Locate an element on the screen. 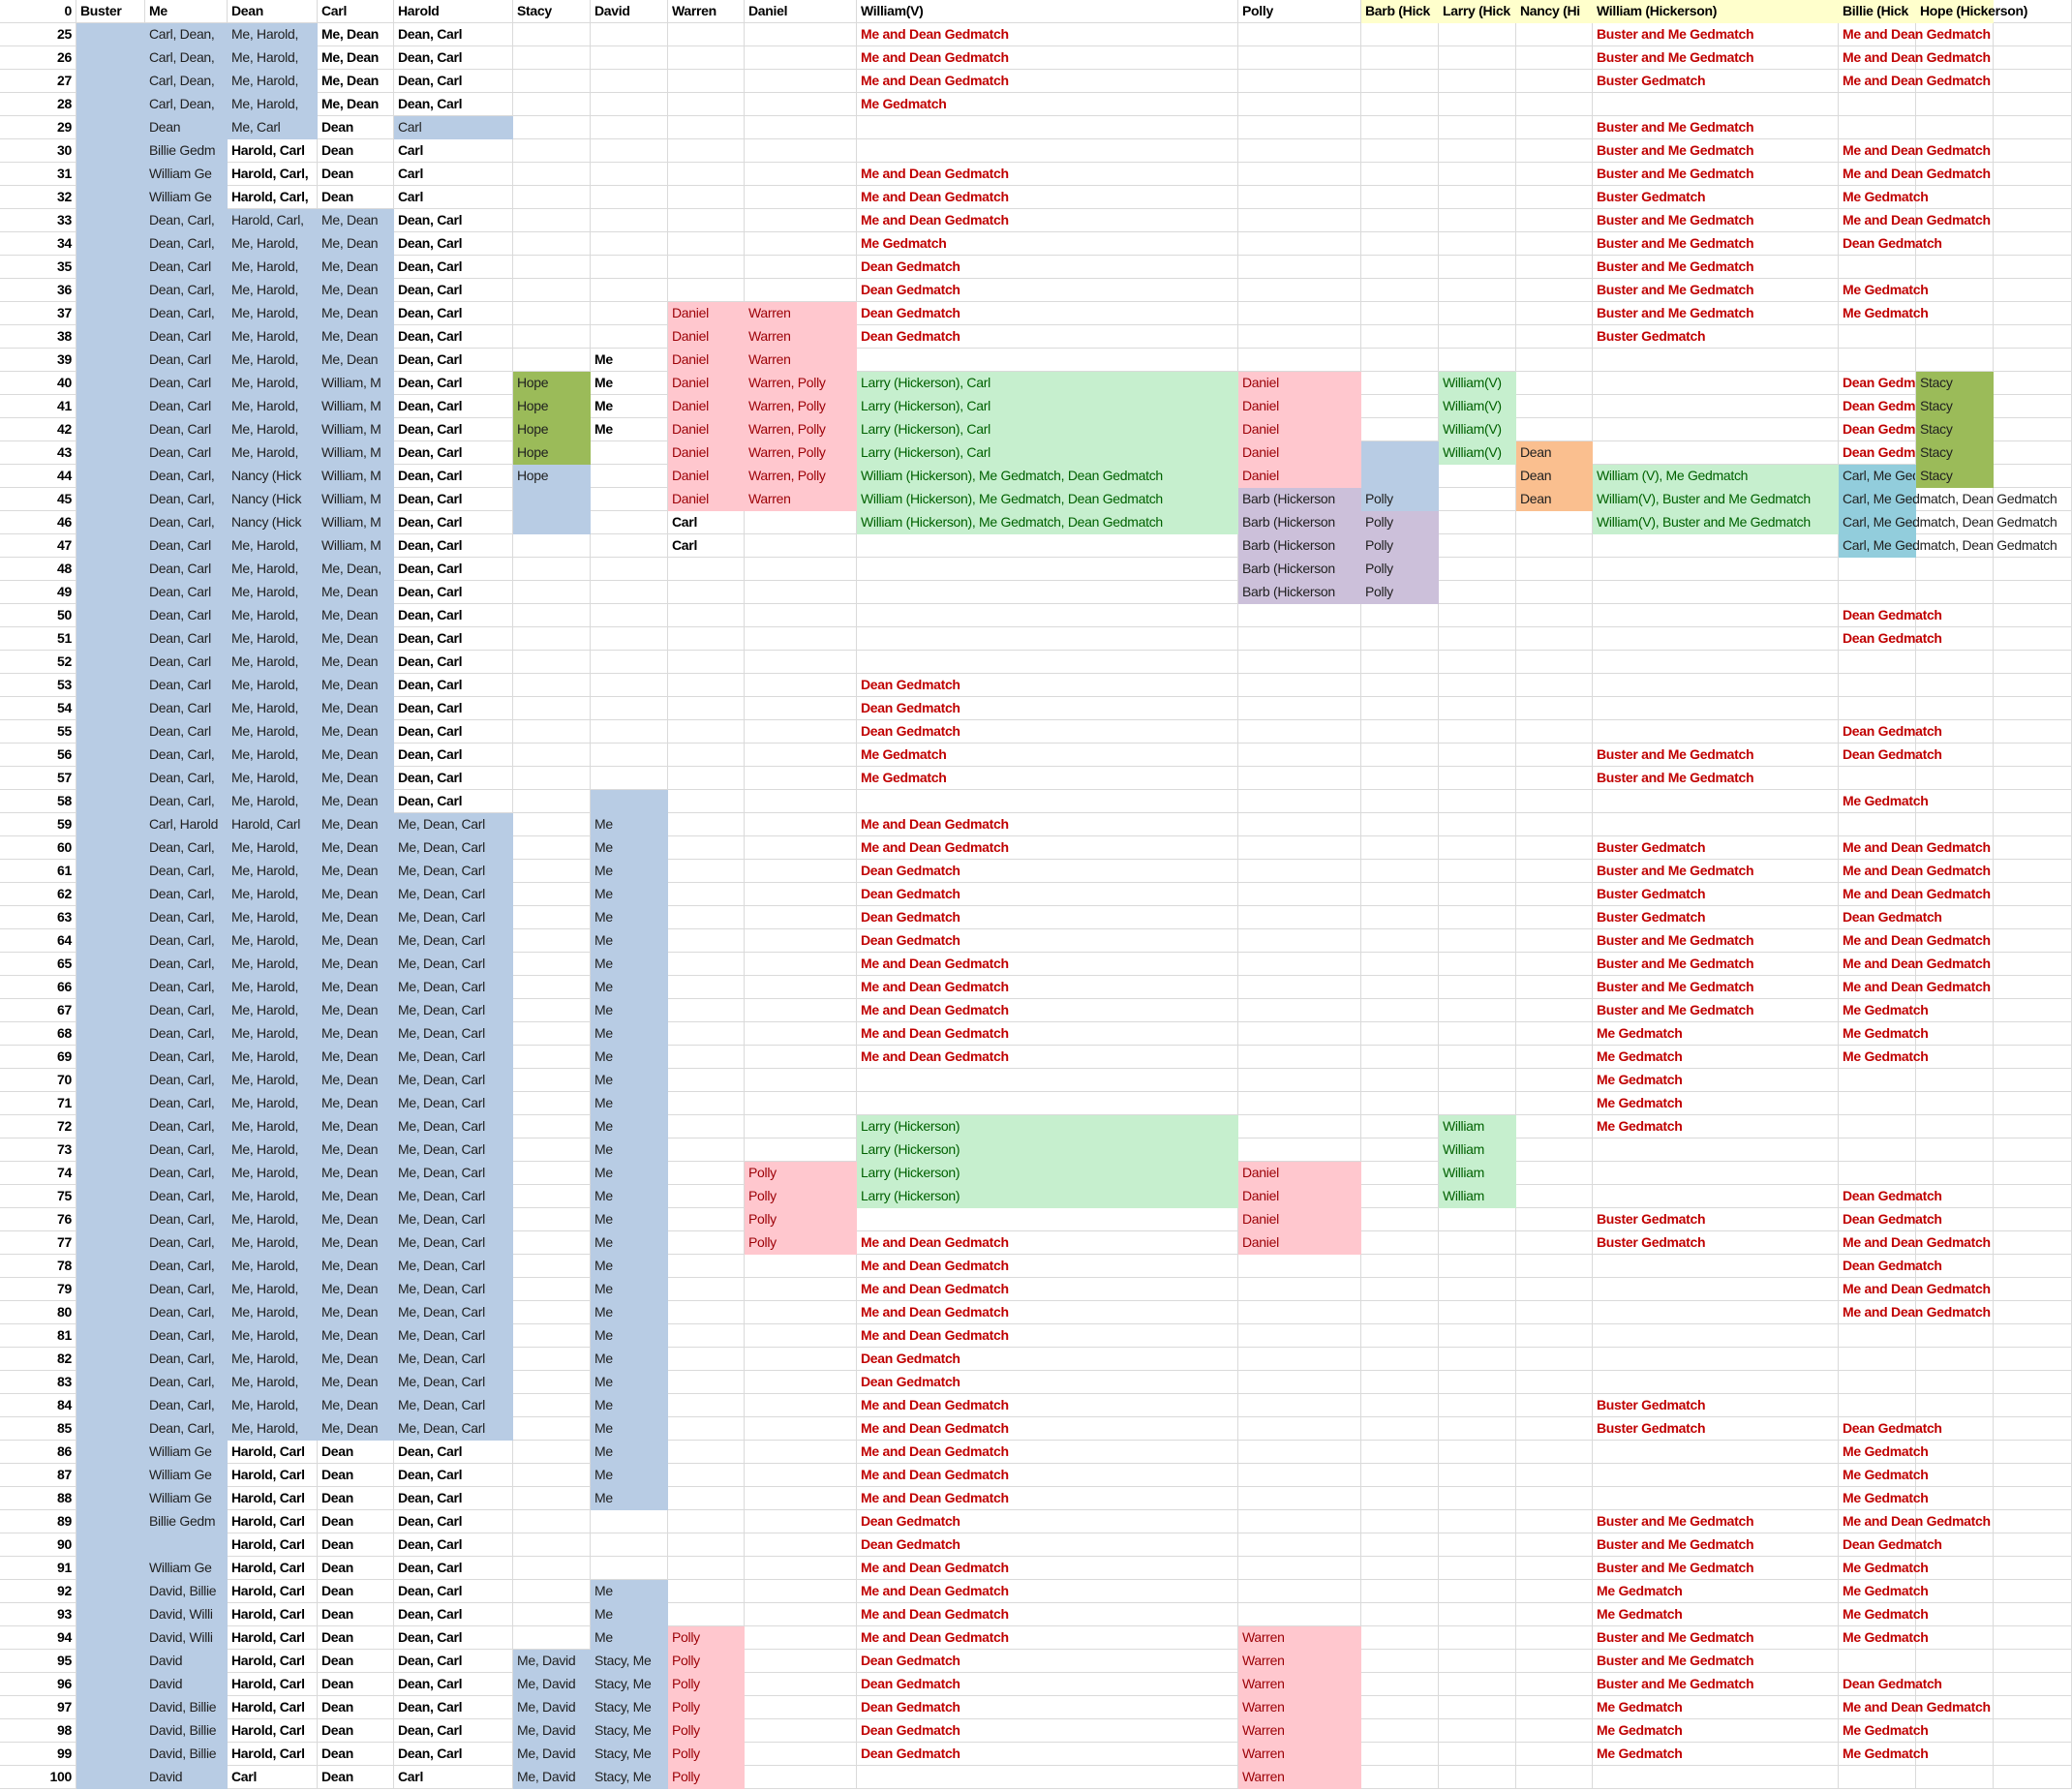 Image resolution: width=2072 pixels, height=1791 pixels. cell-dean: Me, Carl is located at coordinates (273, 127).